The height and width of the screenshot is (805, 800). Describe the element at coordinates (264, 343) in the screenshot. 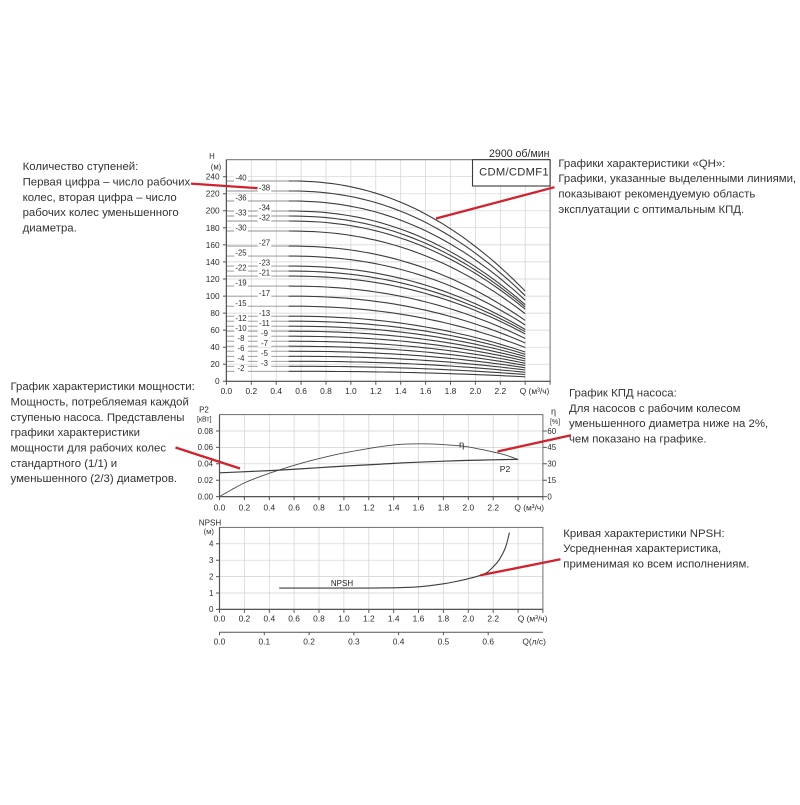

I see `svg-text: -7` at that location.